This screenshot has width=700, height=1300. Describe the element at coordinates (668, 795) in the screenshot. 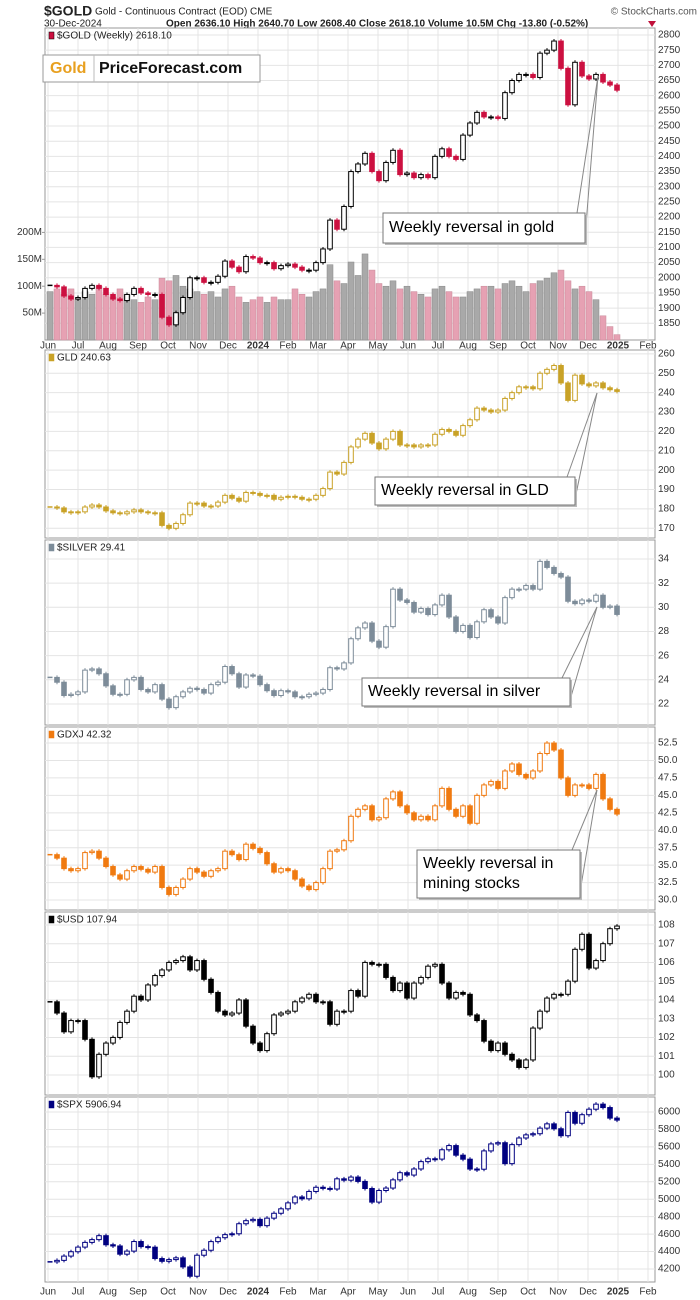

I see `y-tick-label: 45.0` at that location.